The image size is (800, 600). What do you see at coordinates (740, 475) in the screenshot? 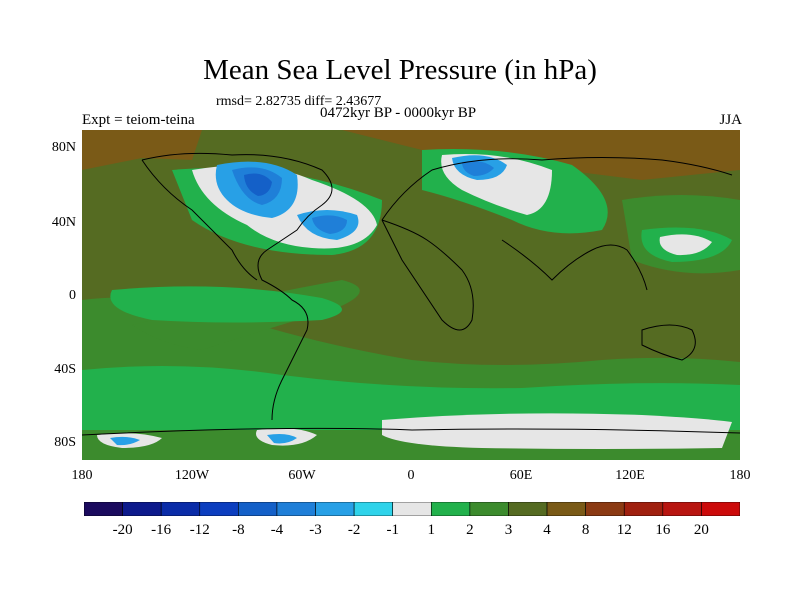
I see `lon-tick-180e: 180` at bounding box center [740, 475].